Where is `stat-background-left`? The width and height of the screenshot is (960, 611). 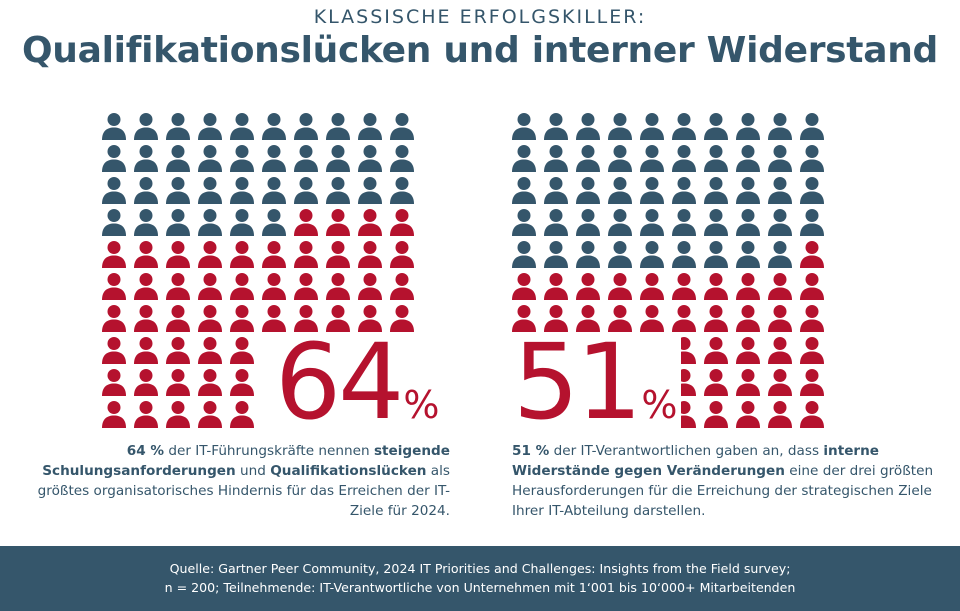
stat-background-left is located at coordinates (361, 386).